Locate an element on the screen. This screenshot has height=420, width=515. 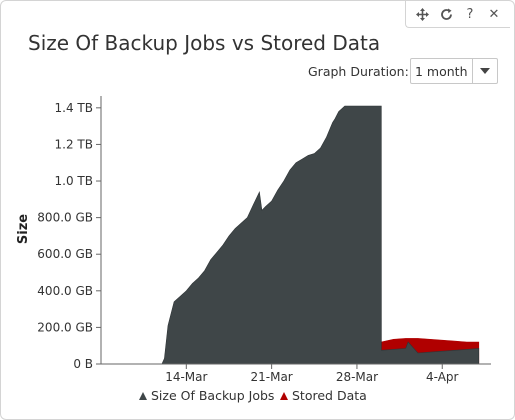
y-tick-label: 400.0 GB is located at coordinates (65, 291).